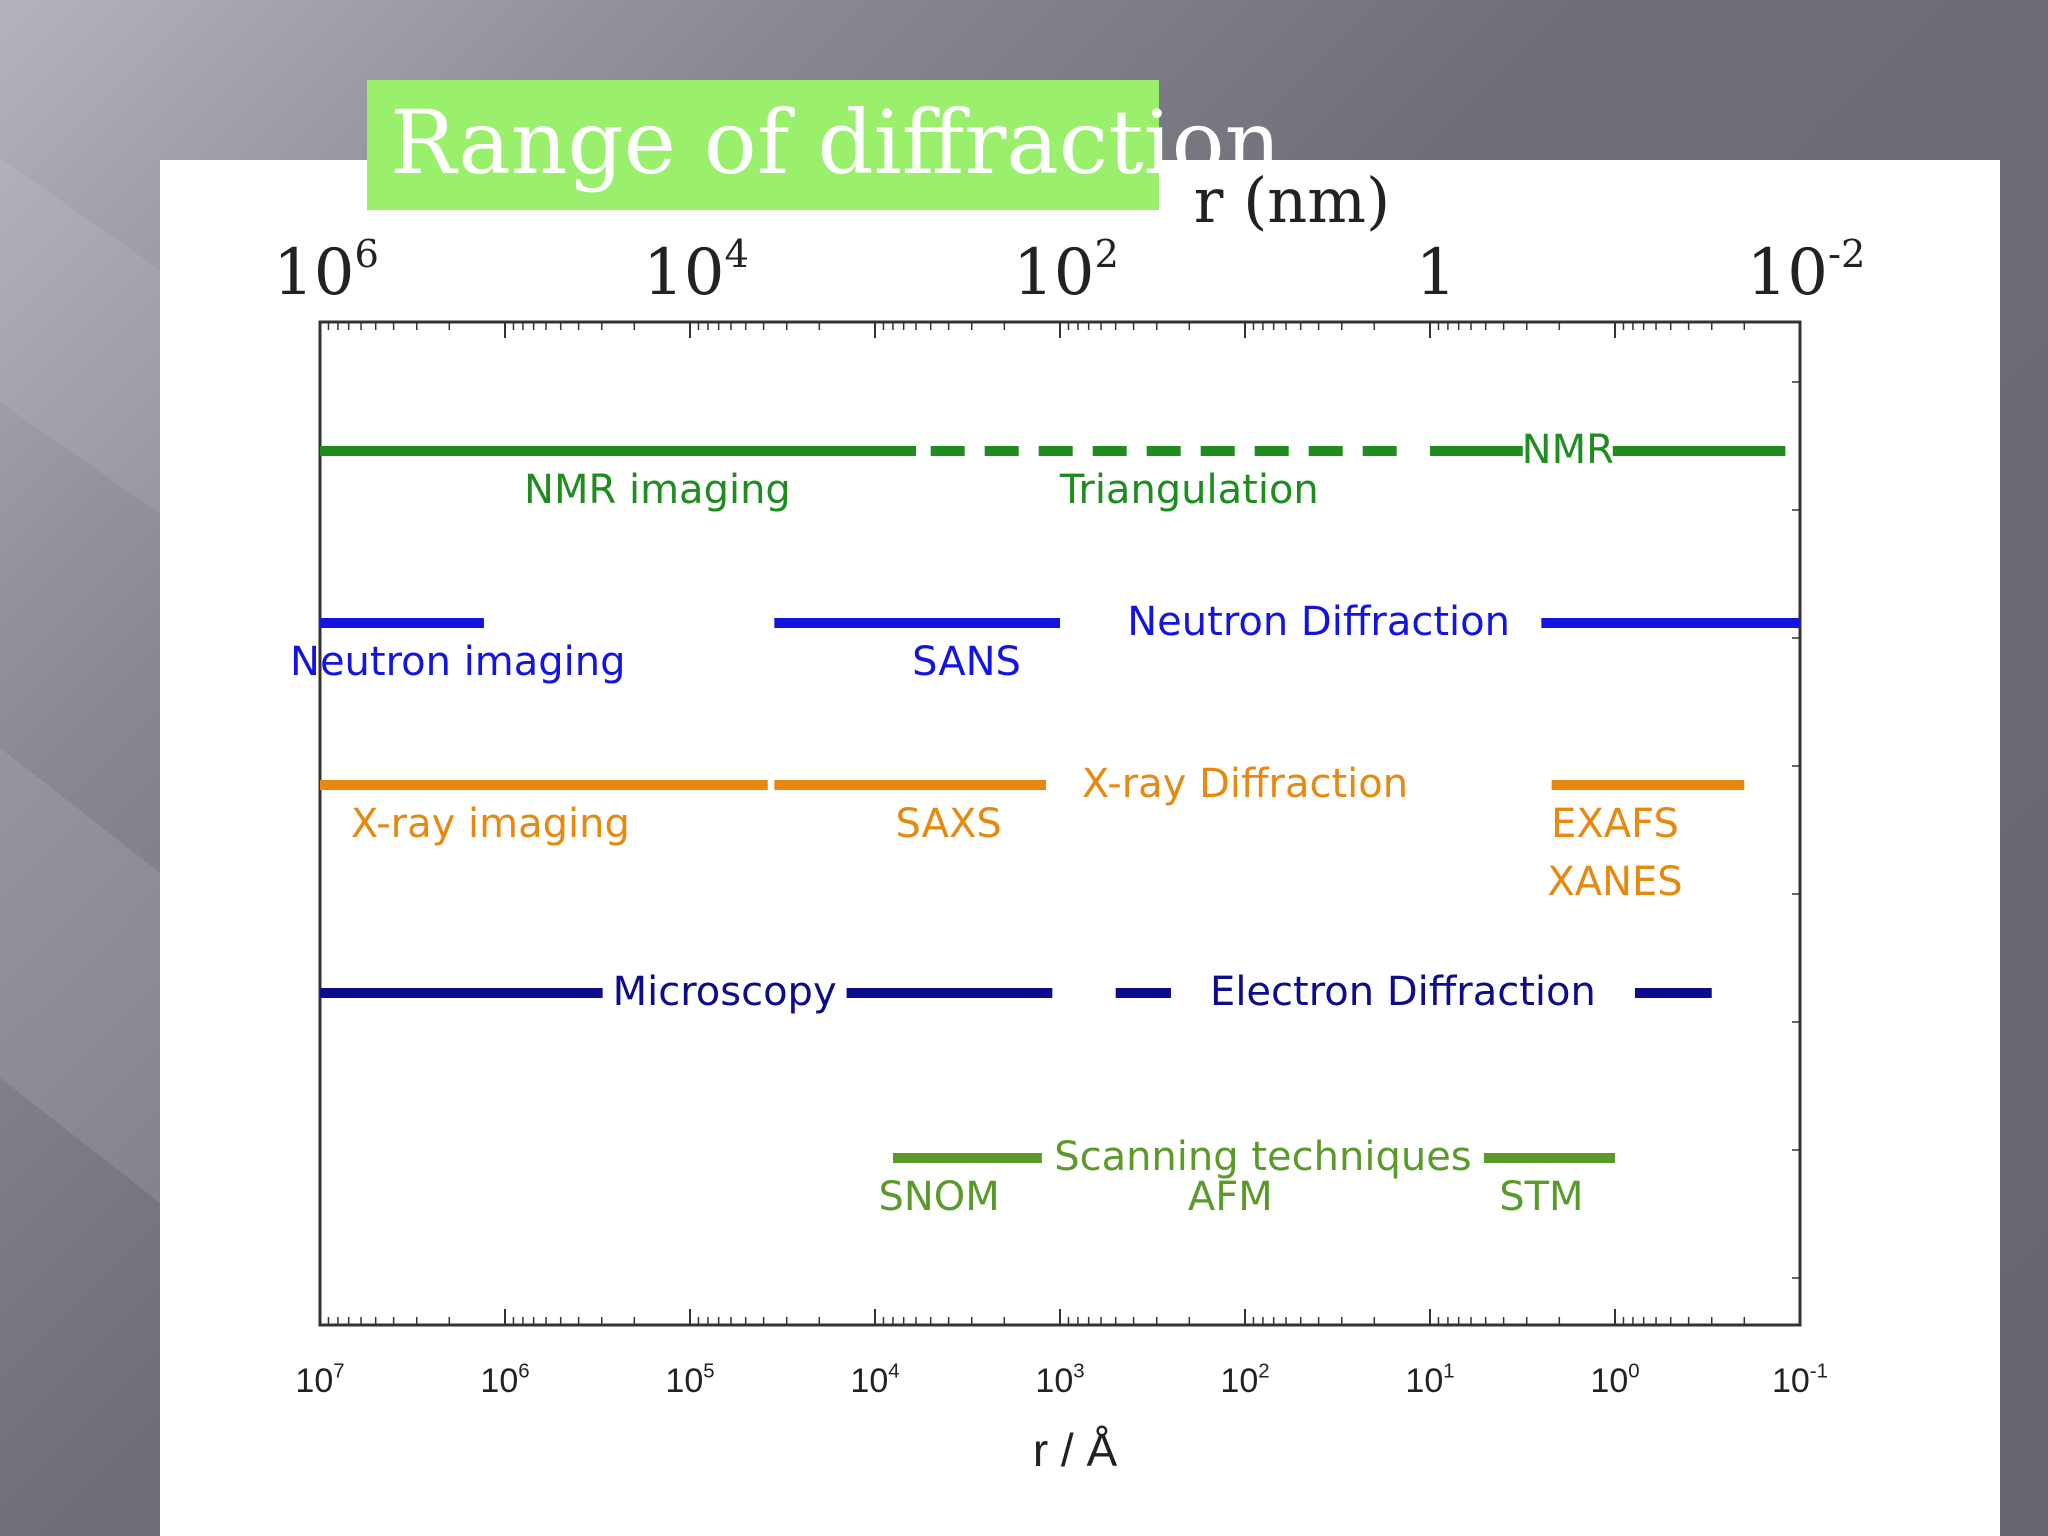 Image resolution: width=2048 pixels, height=1536 pixels. Describe the element at coordinates (490, 824) in the screenshot. I see `xray-technique-label: X-ray imaging` at that location.